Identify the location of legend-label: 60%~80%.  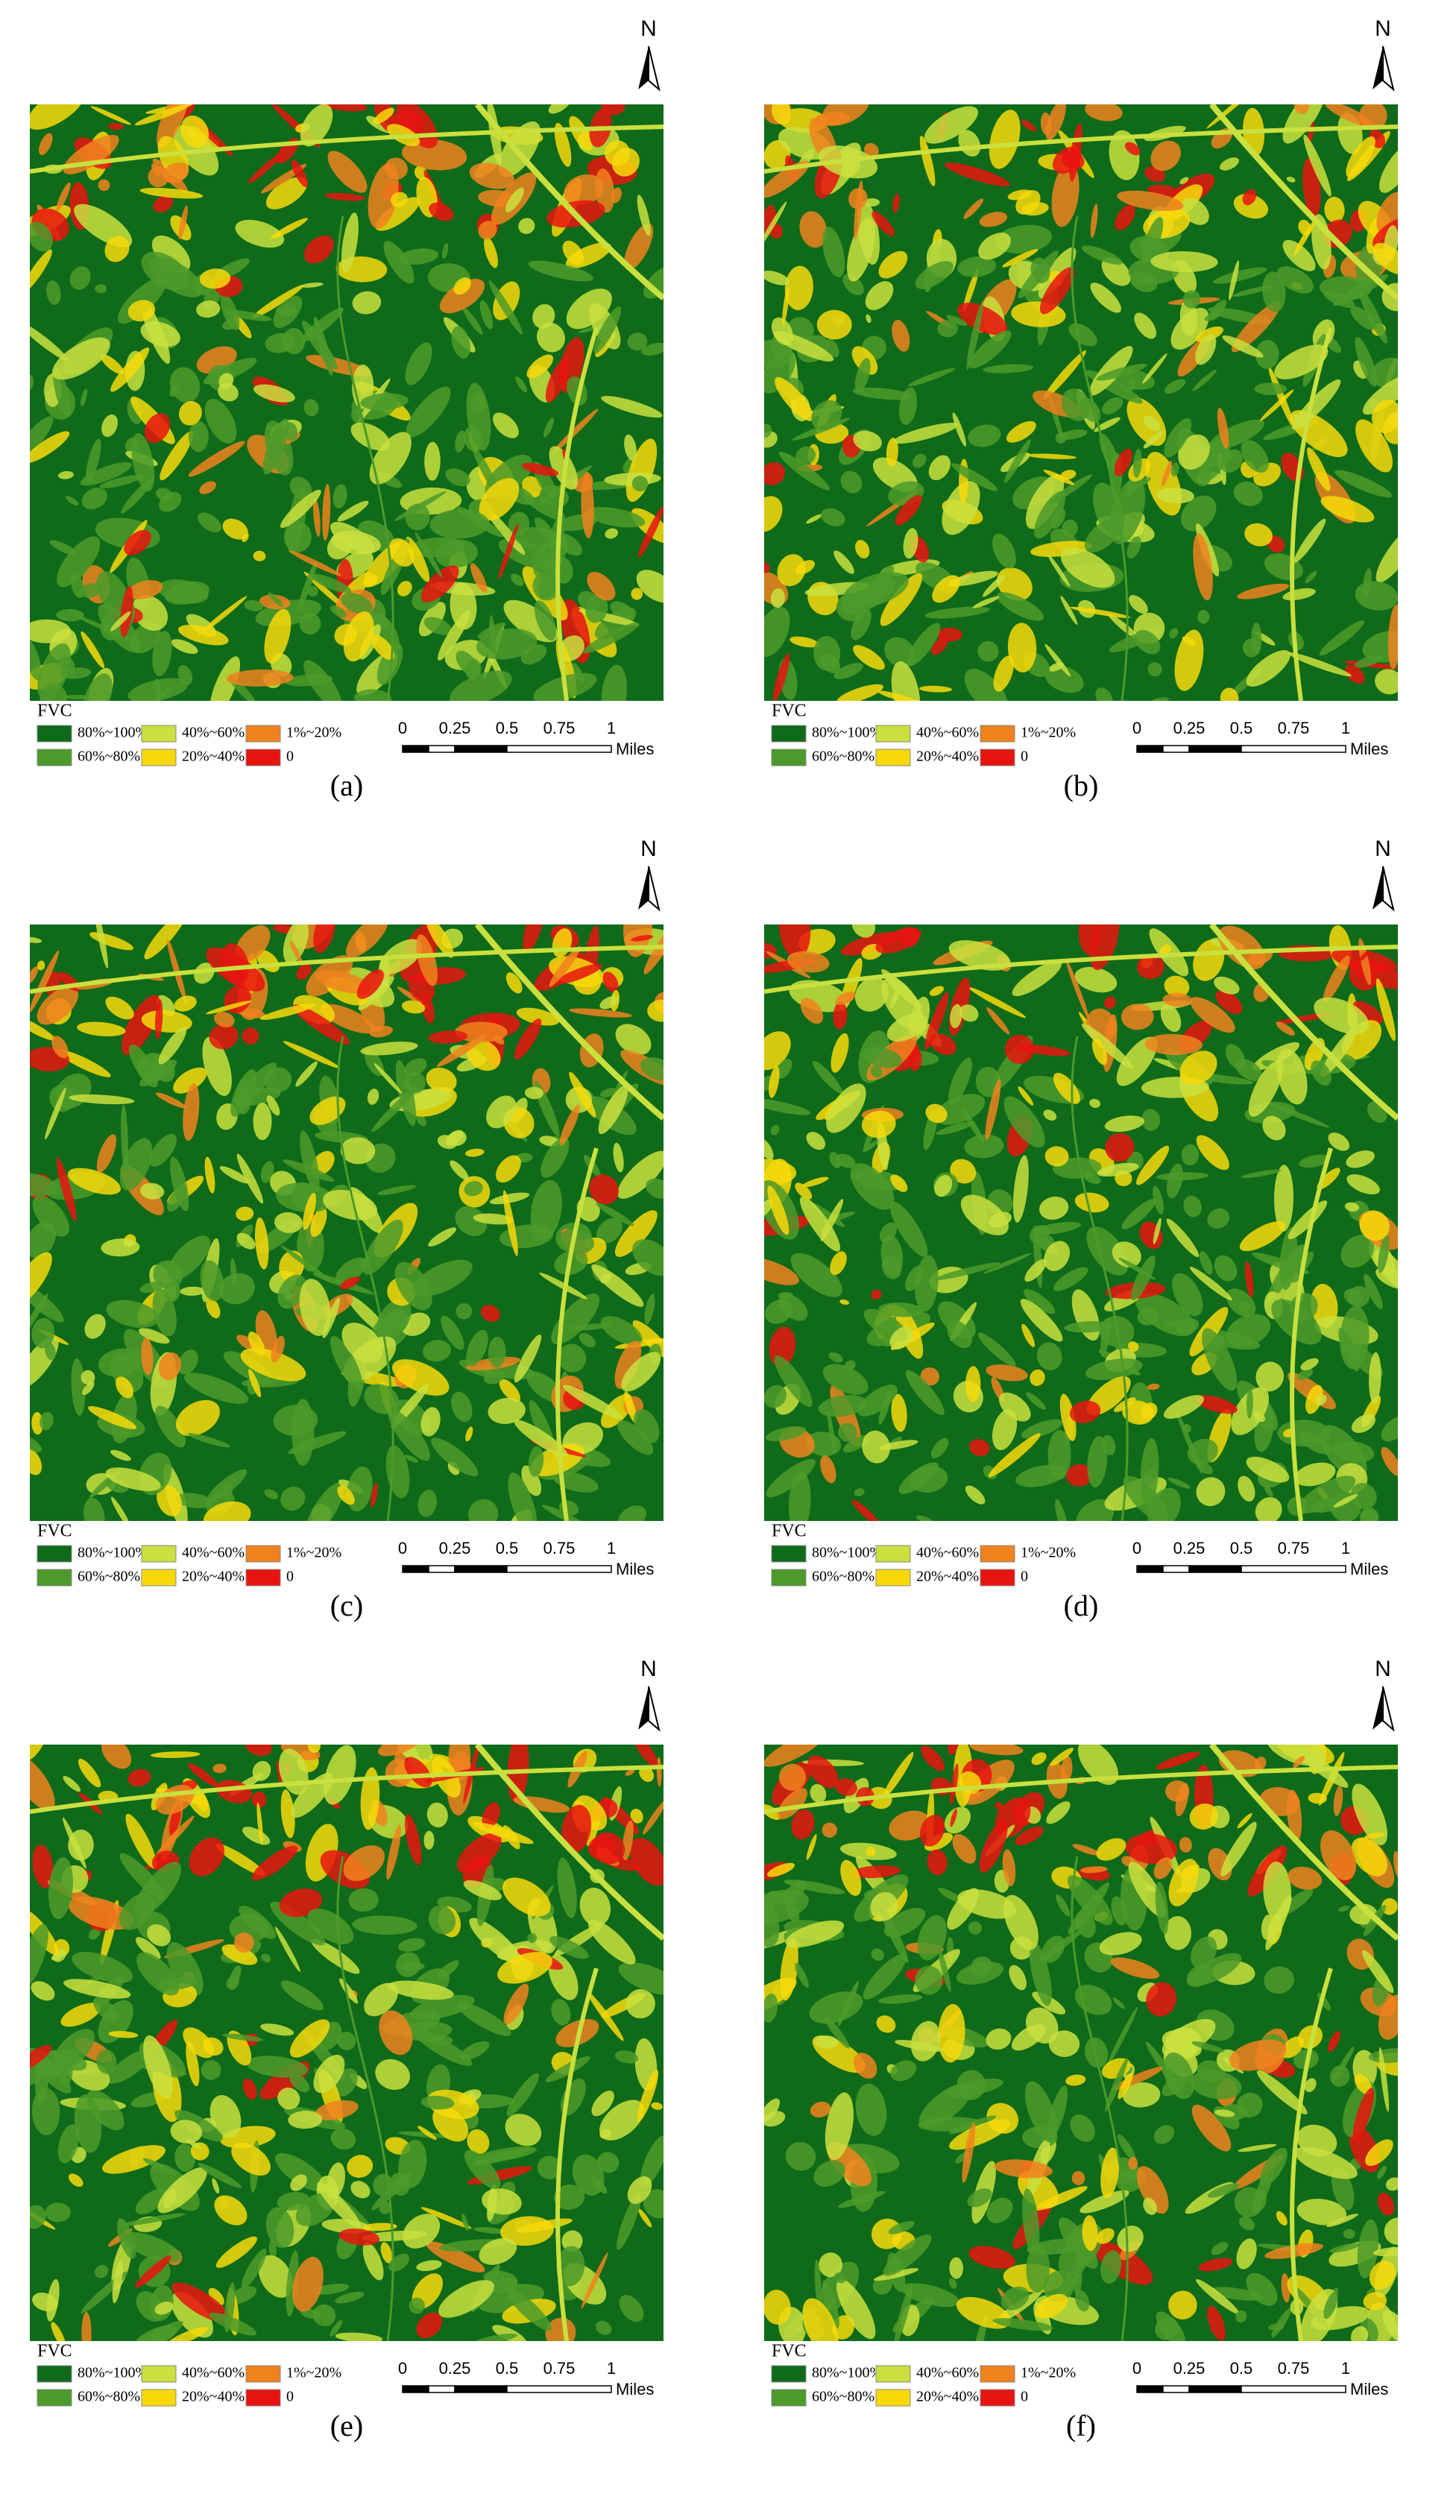
(109, 757).